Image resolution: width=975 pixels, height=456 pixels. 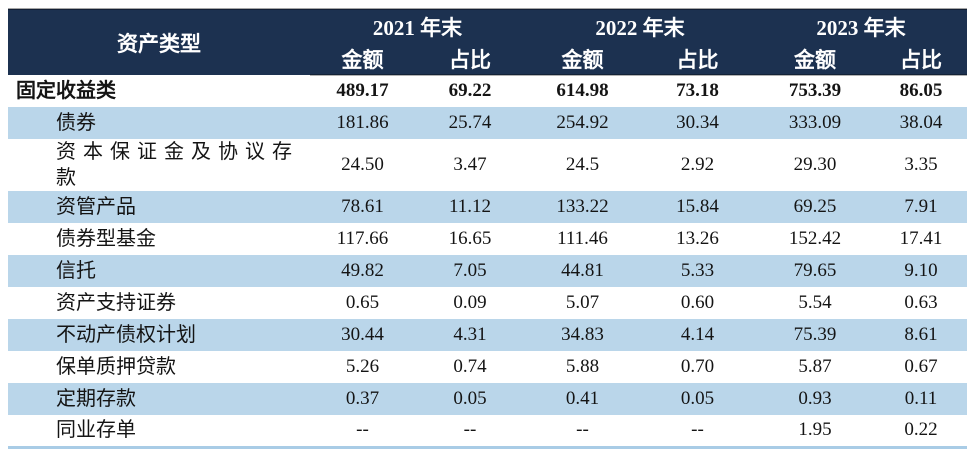 I want to click on asset-type-cell: 资产支持证券, so click(x=159, y=303).